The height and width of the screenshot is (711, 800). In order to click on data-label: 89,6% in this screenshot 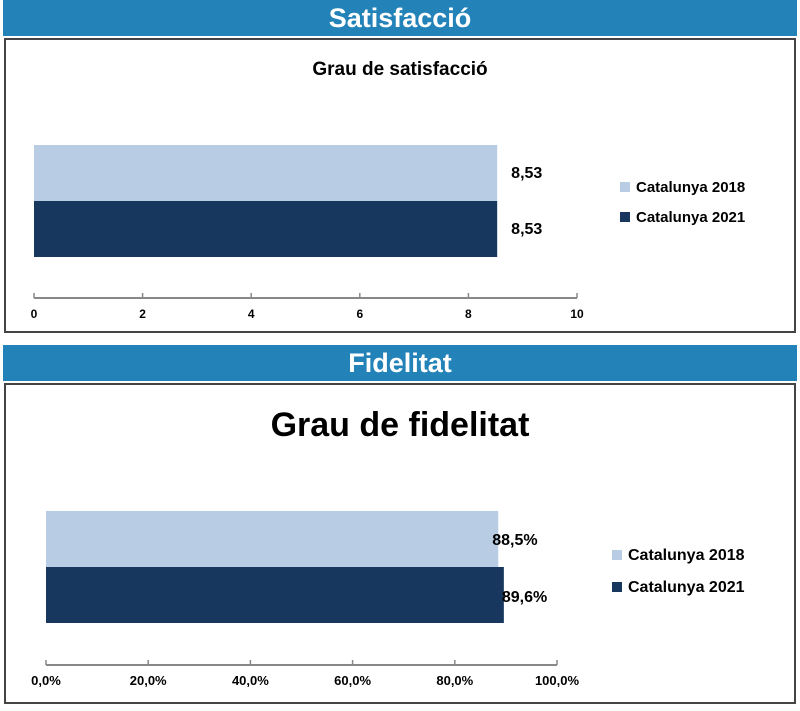, I will do `click(524, 597)`.